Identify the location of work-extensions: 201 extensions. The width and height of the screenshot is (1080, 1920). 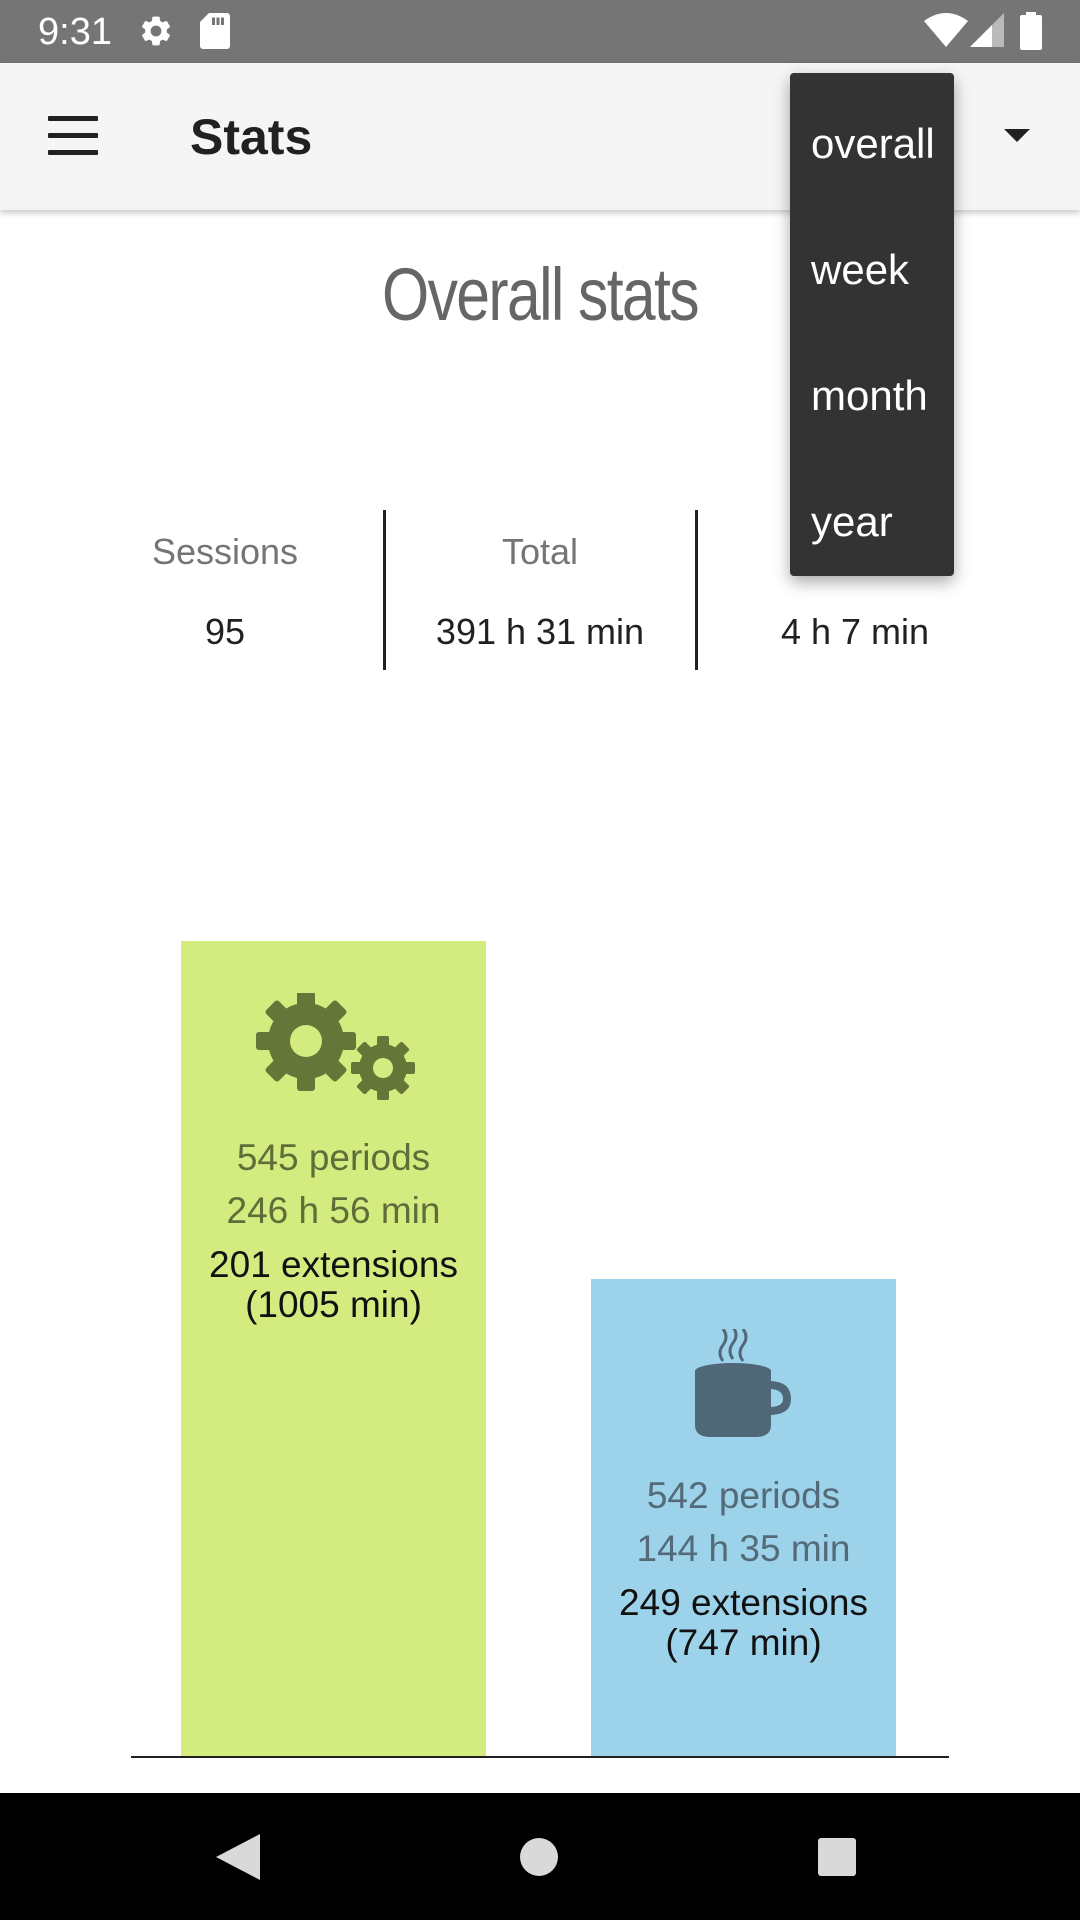
(333, 1264).